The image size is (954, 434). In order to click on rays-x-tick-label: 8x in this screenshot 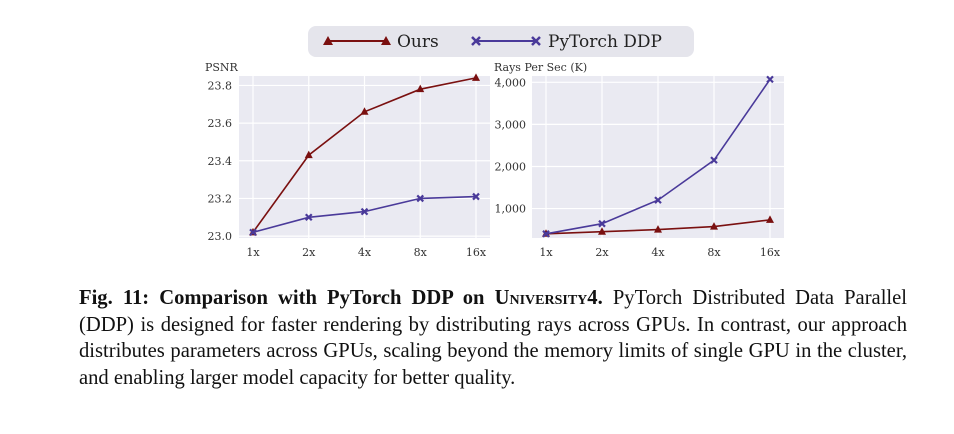, I will do `click(714, 252)`.